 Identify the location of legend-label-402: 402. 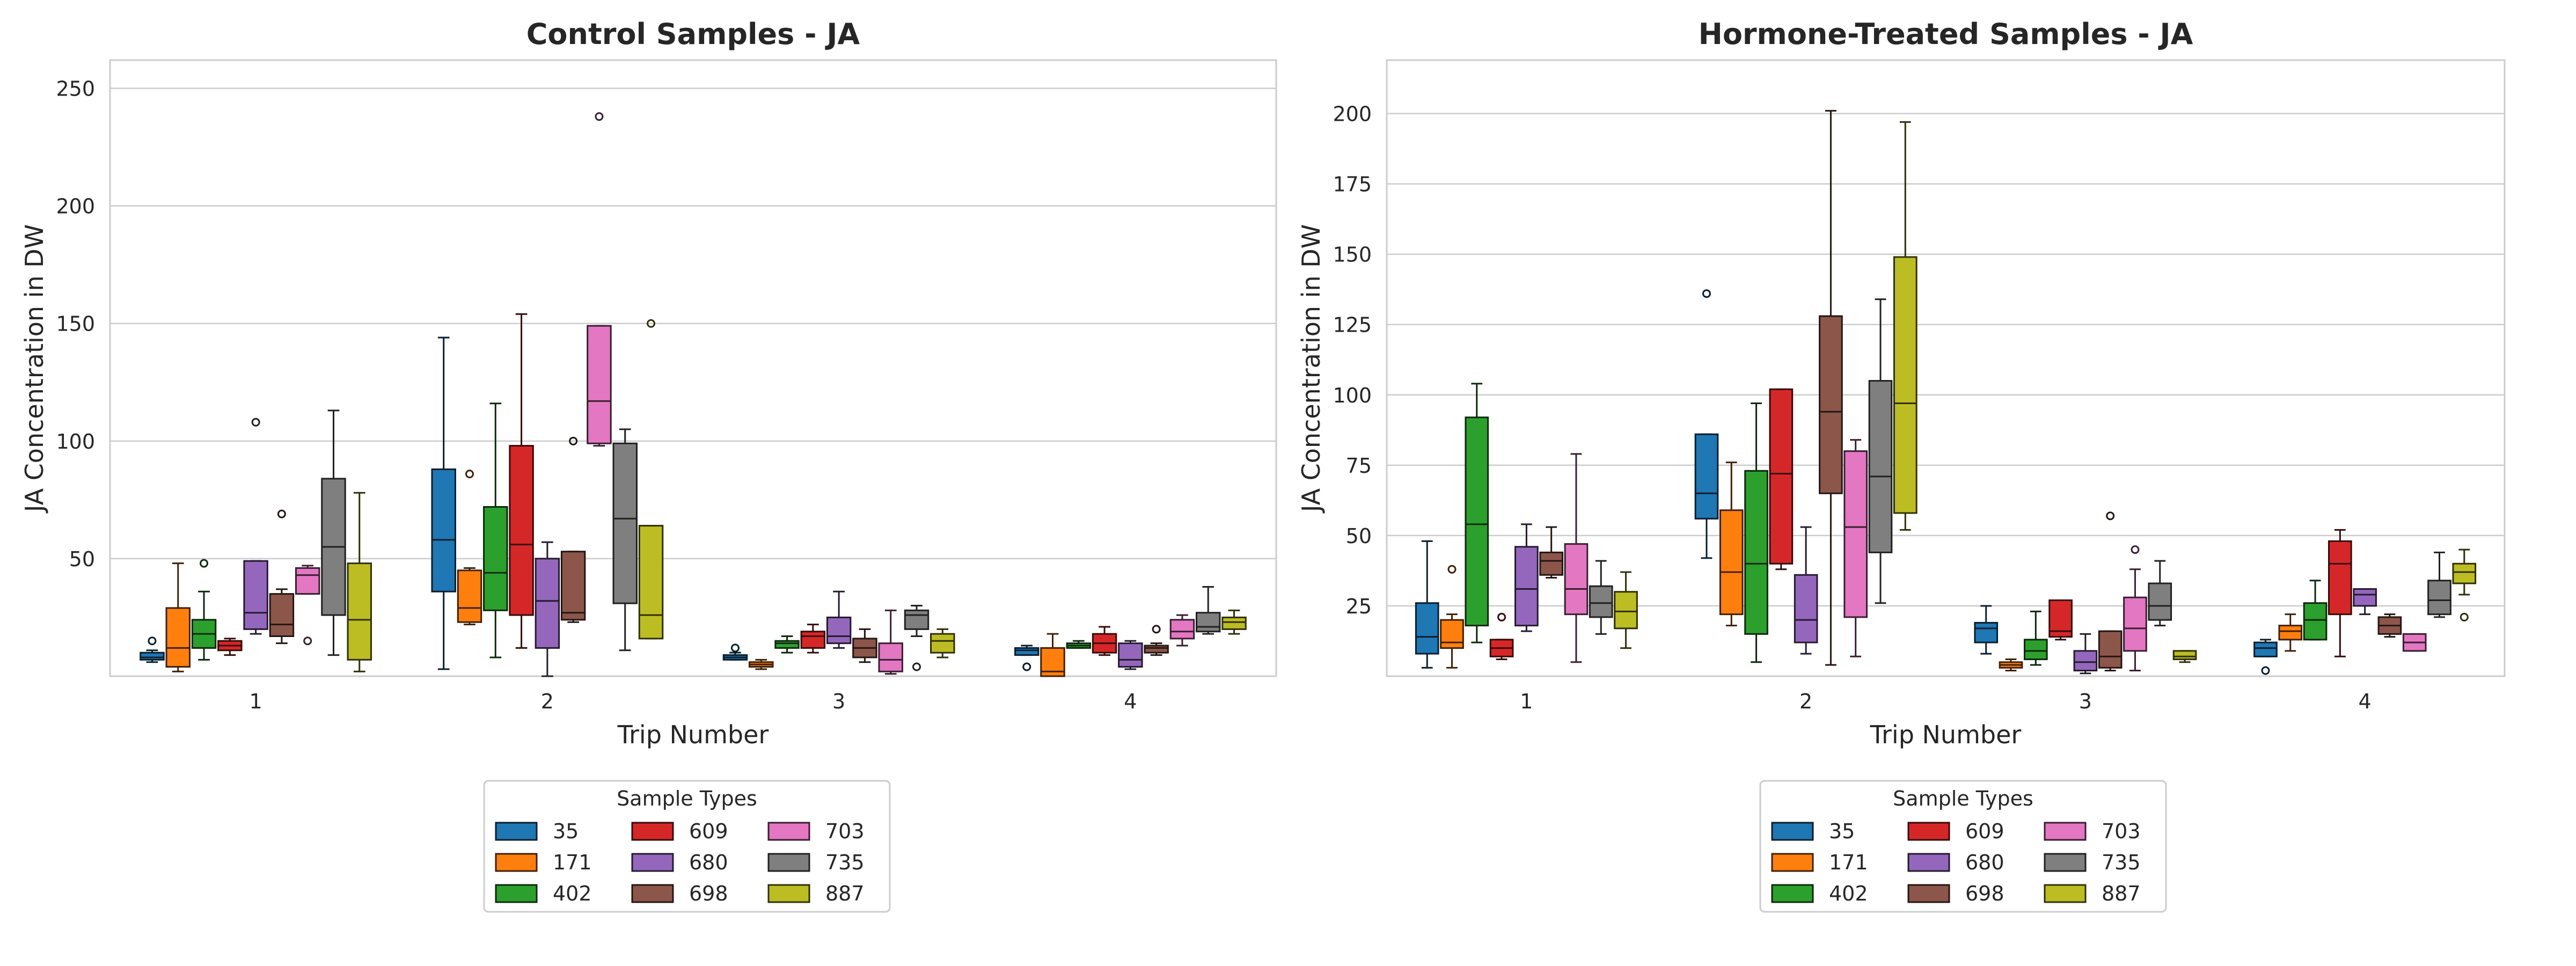
(1848, 893).